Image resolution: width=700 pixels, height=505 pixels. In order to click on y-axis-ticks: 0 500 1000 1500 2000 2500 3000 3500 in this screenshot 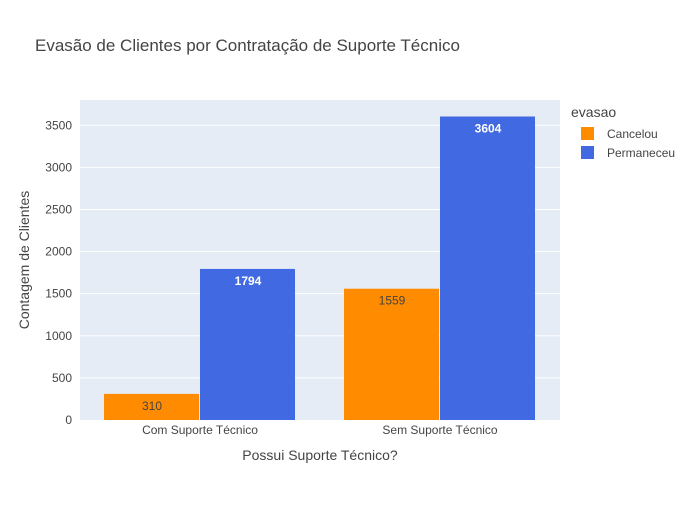, I will do `click(58, 272)`.